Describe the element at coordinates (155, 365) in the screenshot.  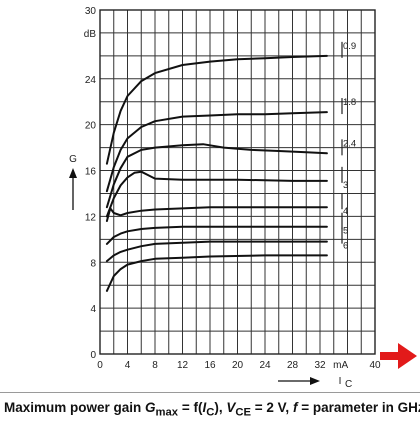
I see `x-tick-label: 8` at that location.